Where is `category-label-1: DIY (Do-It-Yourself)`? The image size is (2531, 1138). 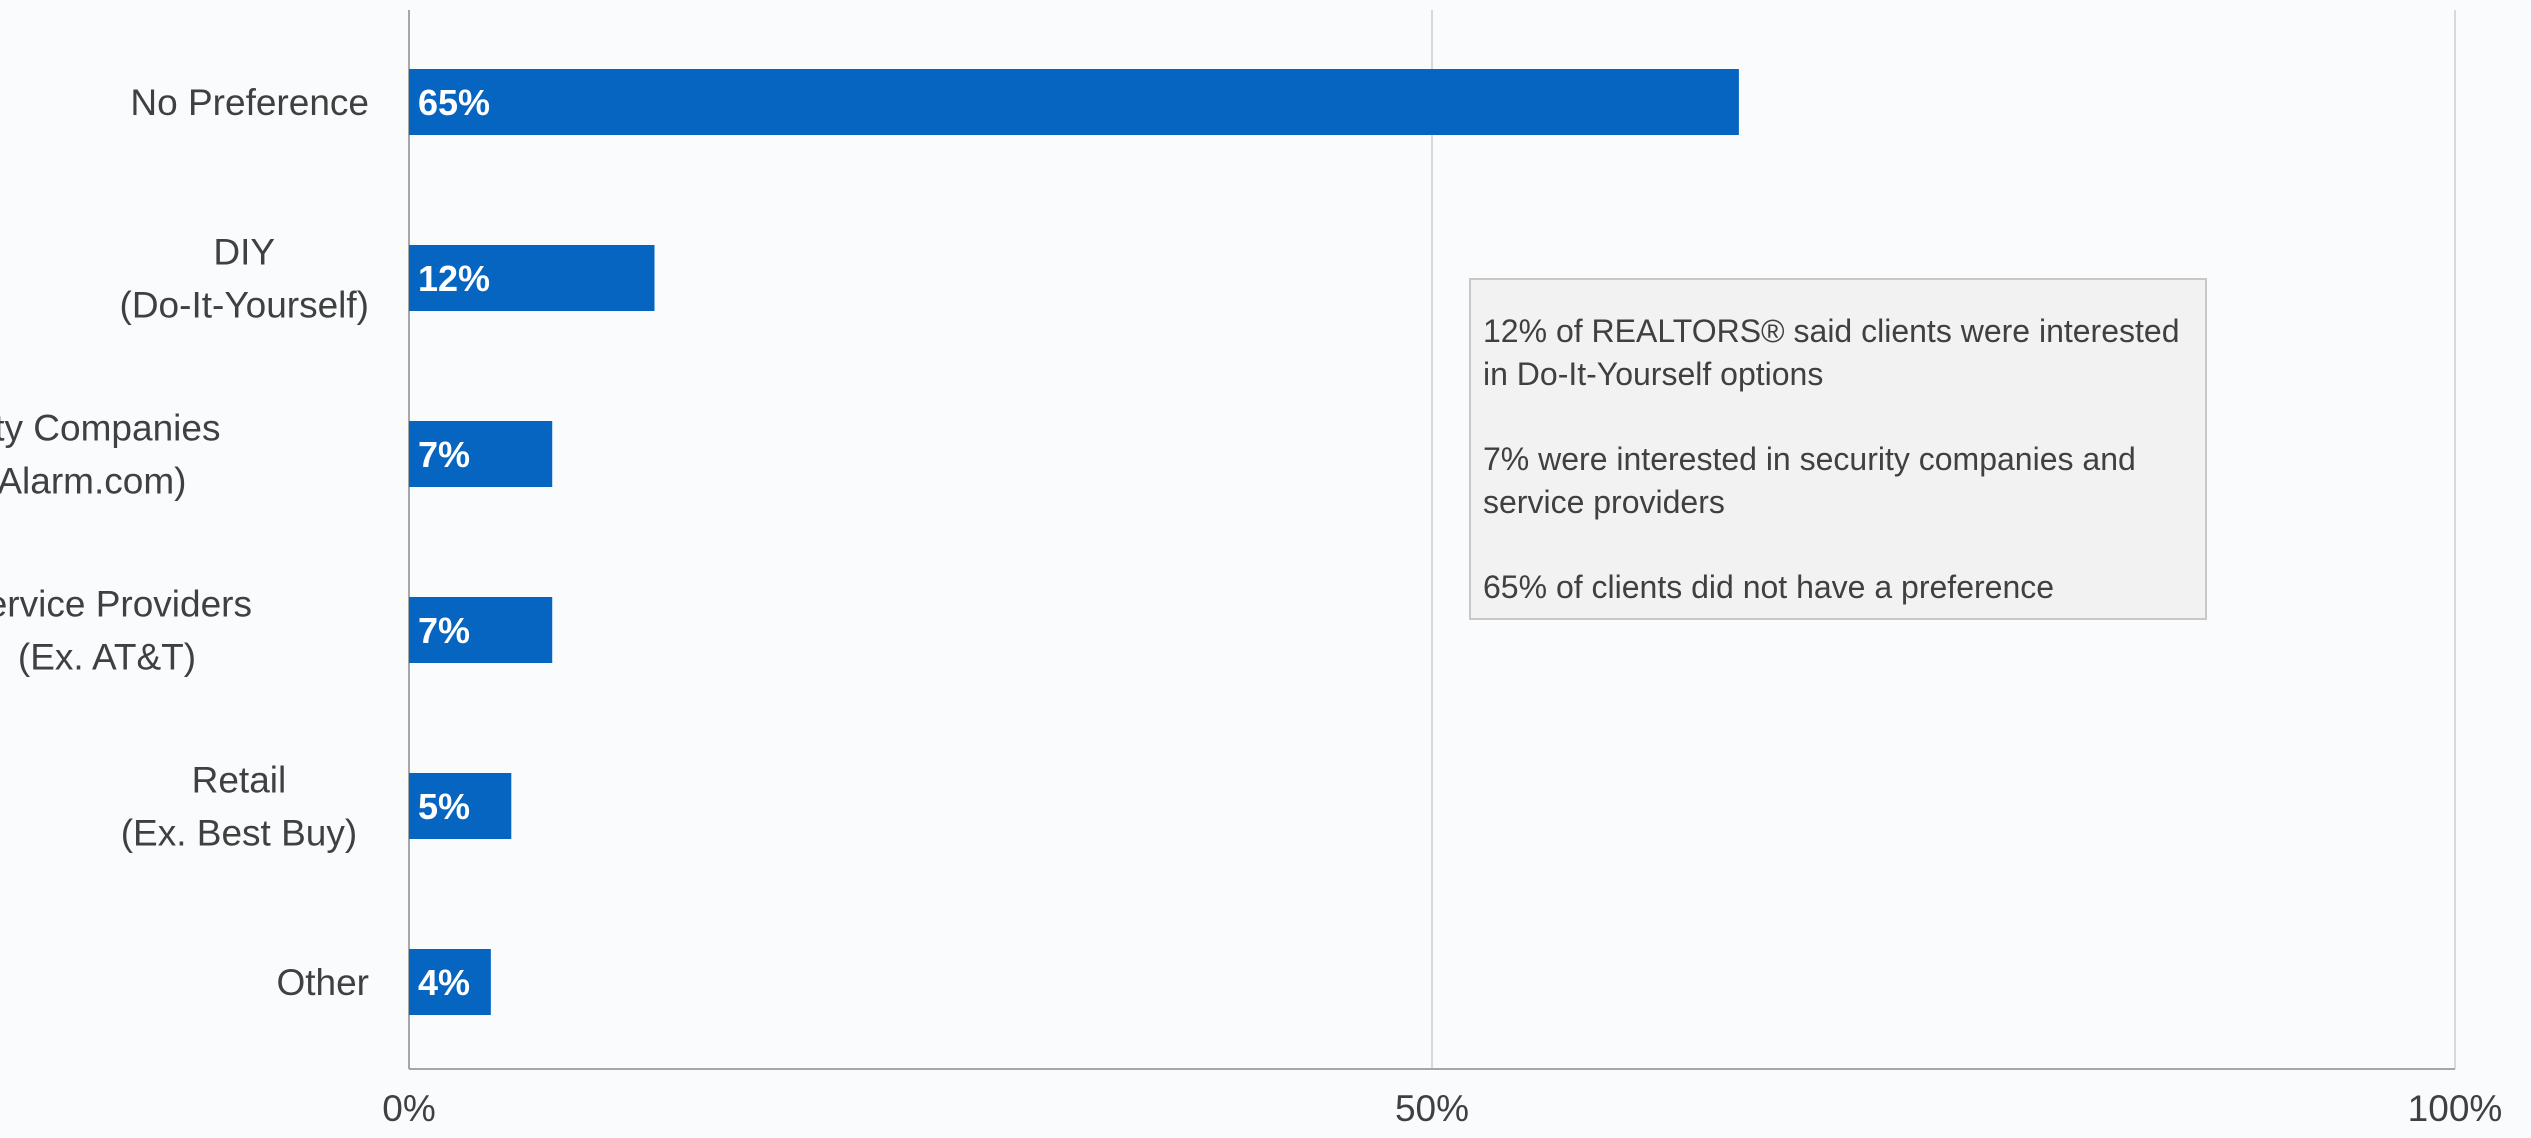
category-label-1: DIY (Do-It-Yourself) is located at coordinates (244, 279).